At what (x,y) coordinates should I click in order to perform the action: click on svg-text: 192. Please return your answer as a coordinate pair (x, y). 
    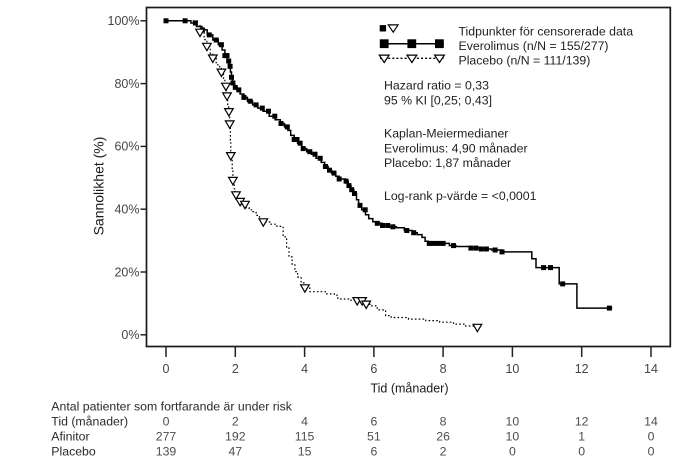
    Looking at the image, I should click on (235, 437).